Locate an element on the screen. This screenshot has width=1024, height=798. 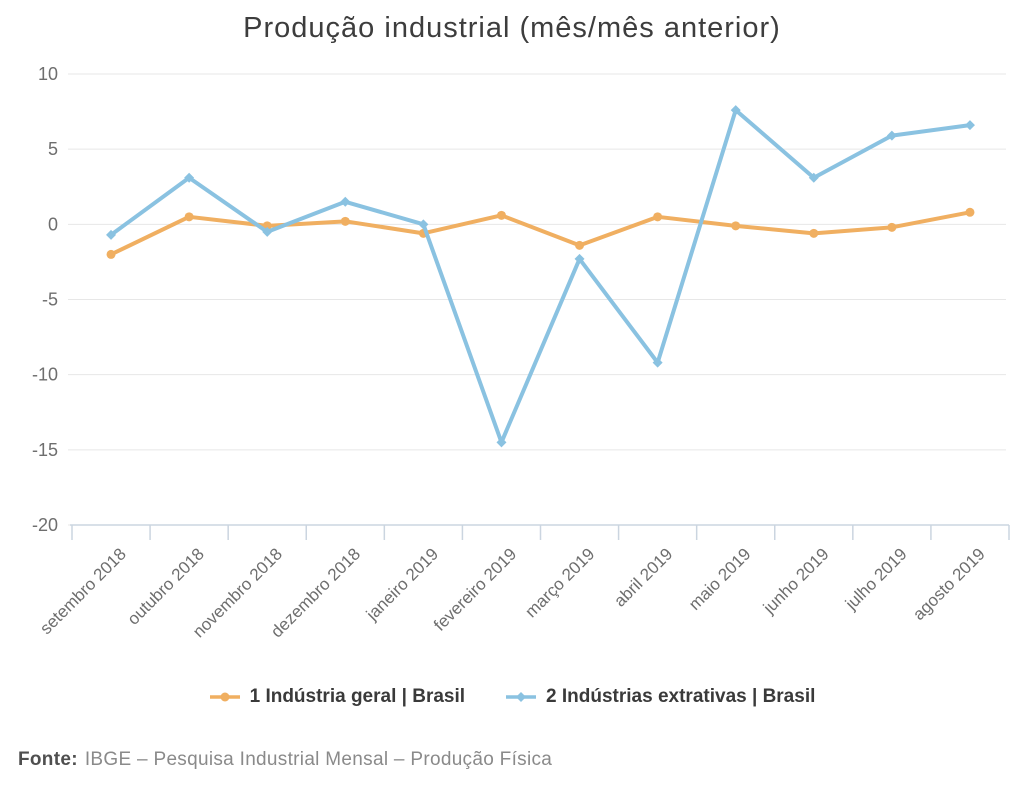
legend-item-industrias-extrativas: 2 Indústrias extrativas | Brasil is located at coordinates (660, 697).